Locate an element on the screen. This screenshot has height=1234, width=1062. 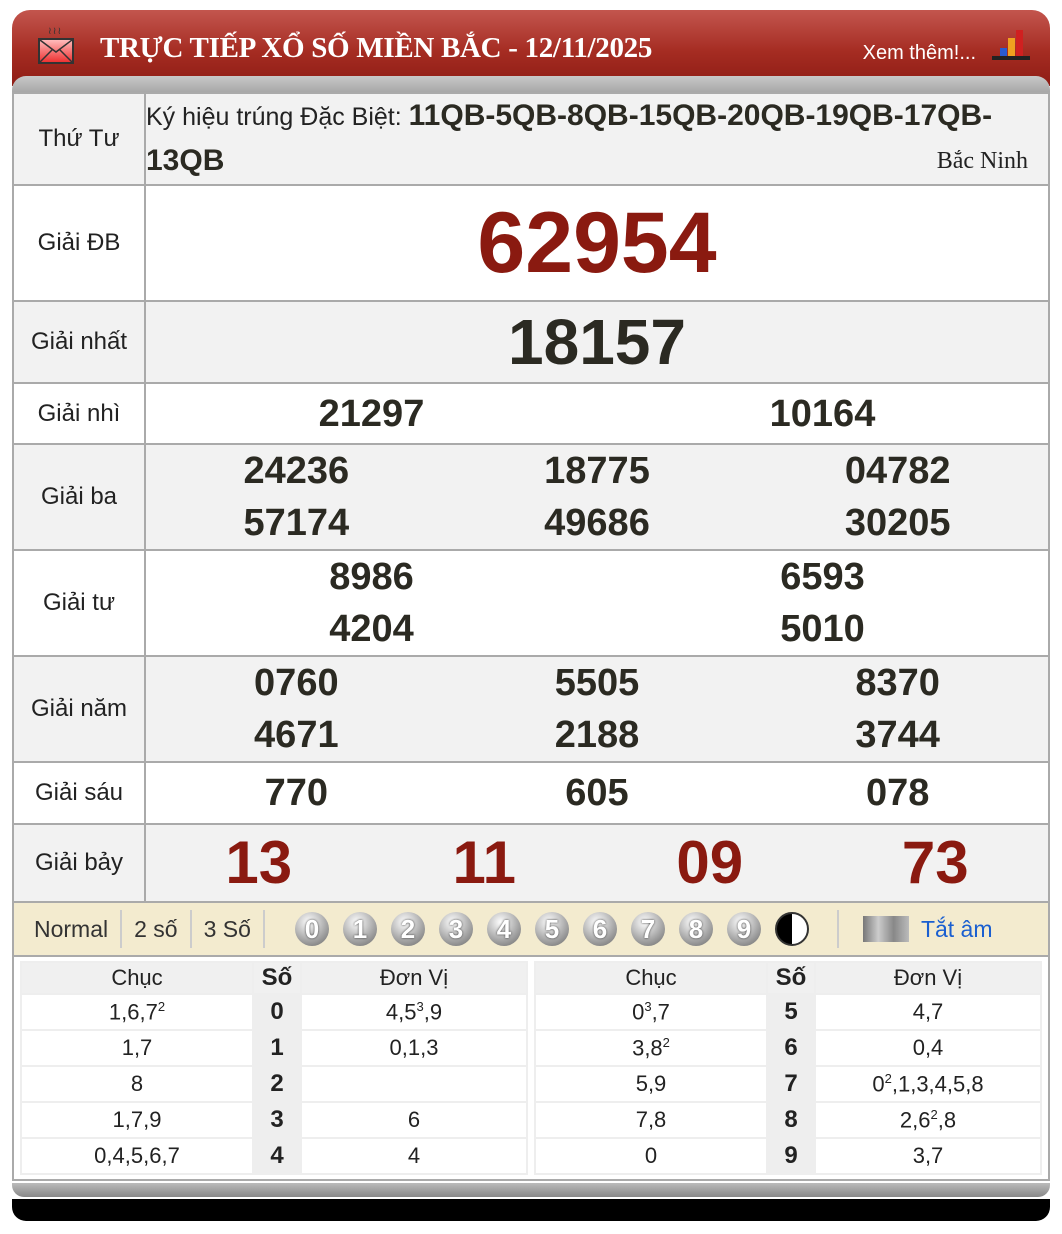
prize-row: Giải sáu 770 605 078 is located at coordinates (531, 793).